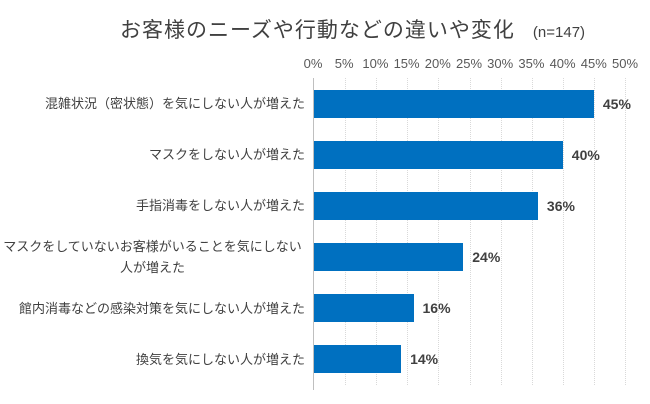 This screenshot has height=404, width=650. I want to click on bar-row: 40%, so click(469, 154).